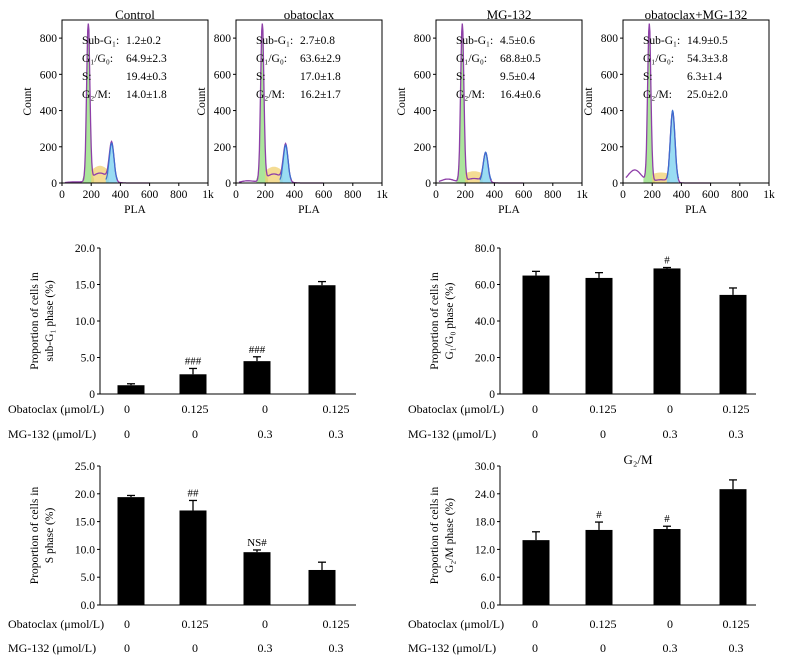 The image size is (807, 668). What do you see at coordinates (485, 467) in the screenshot?
I see `y-tick-label: 30.0` at bounding box center [485, 467].